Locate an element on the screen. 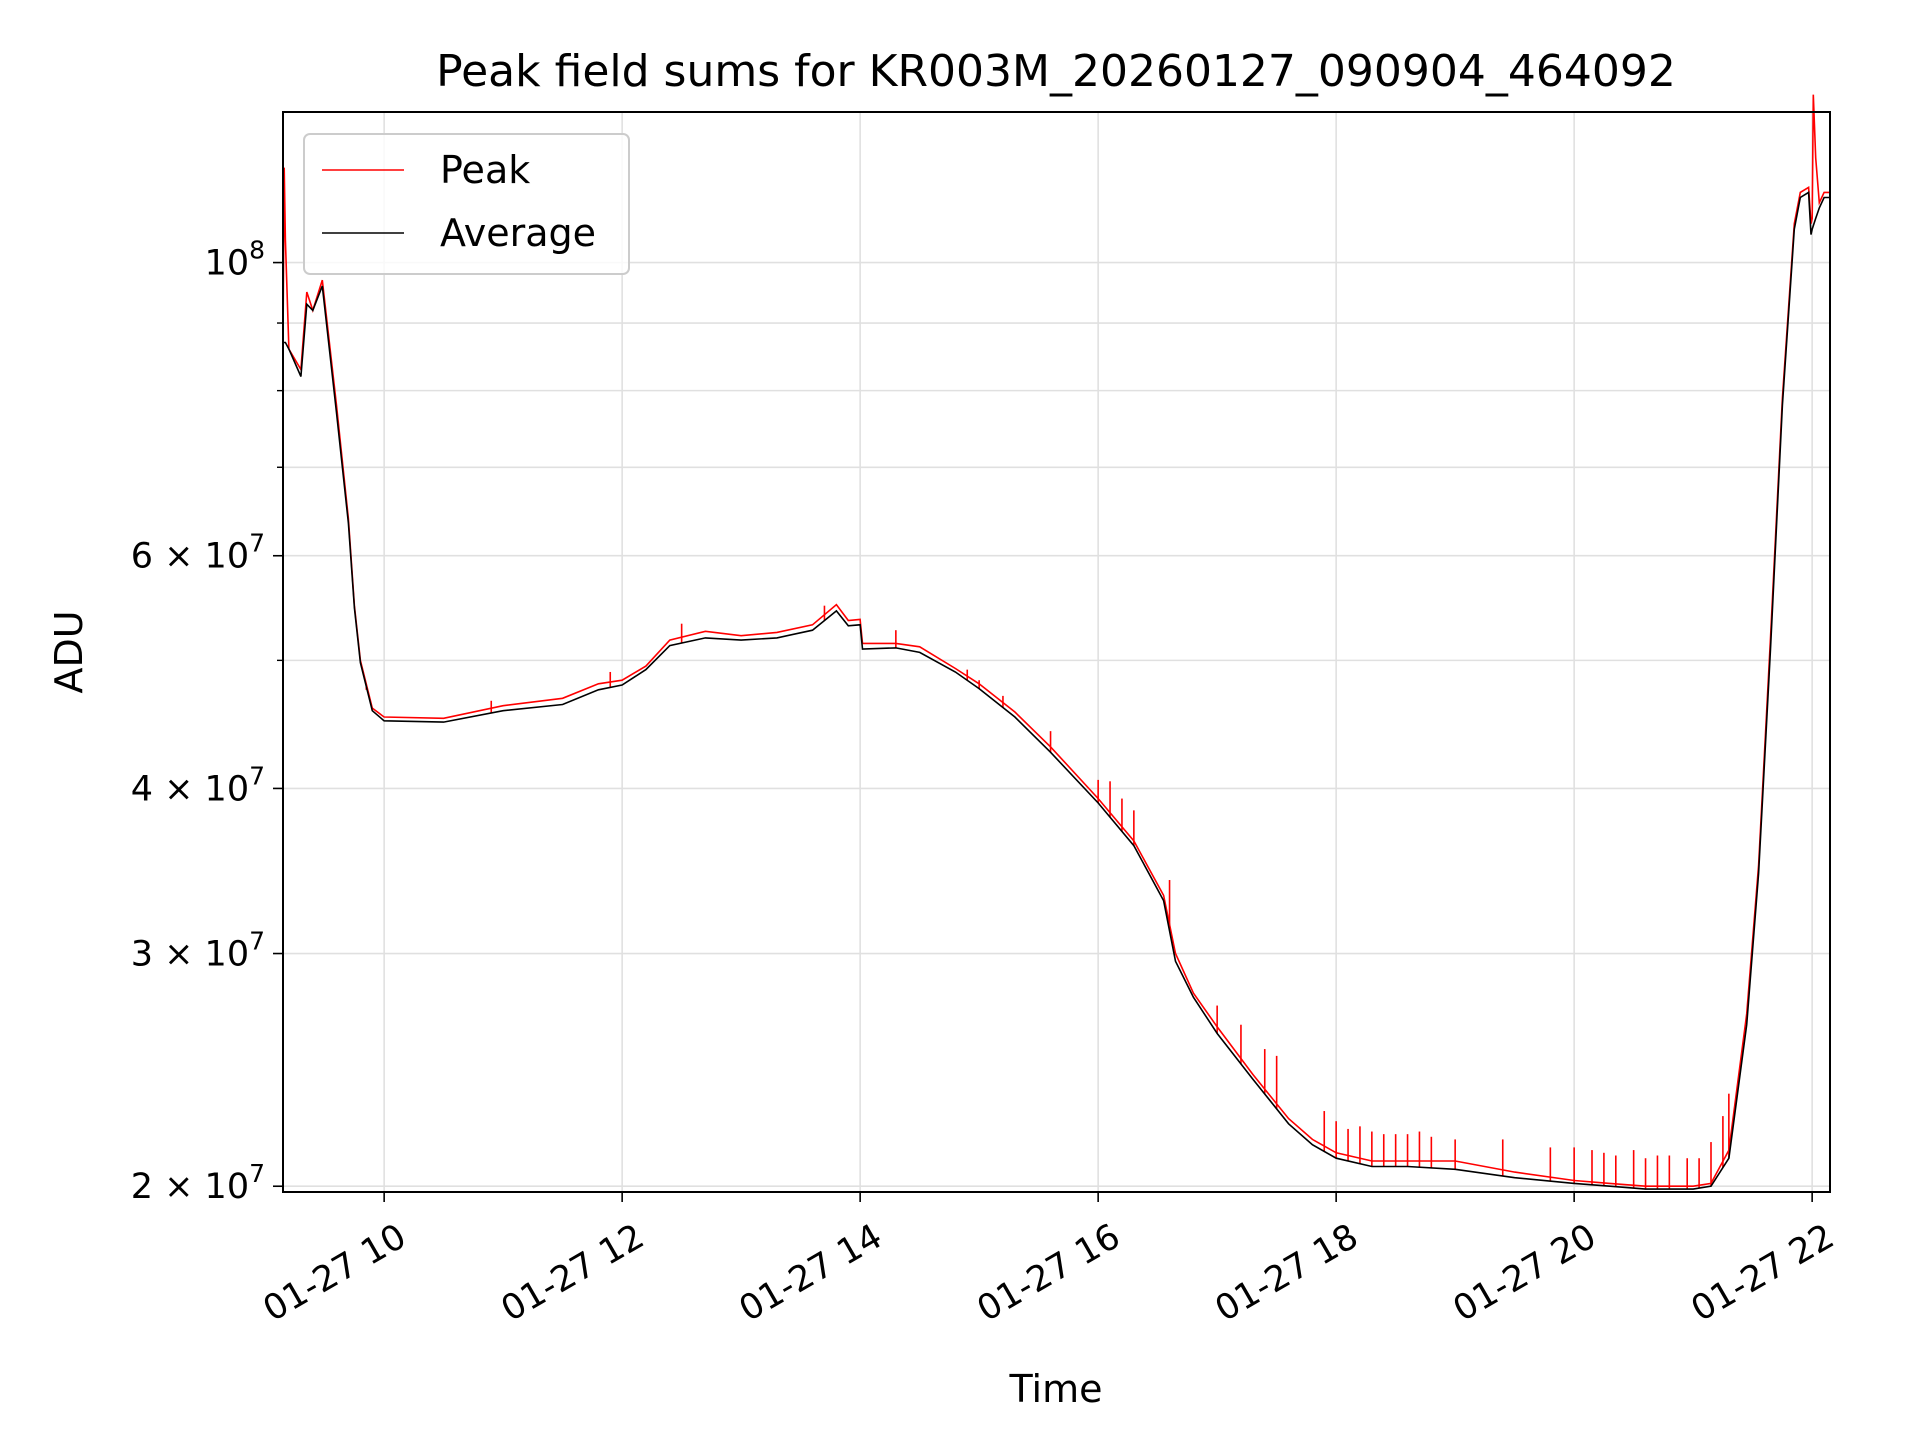  y-axis: 2 × 107 3 × 107 4 × 107 6 × 107 108 is located at coordinates (207, 721).